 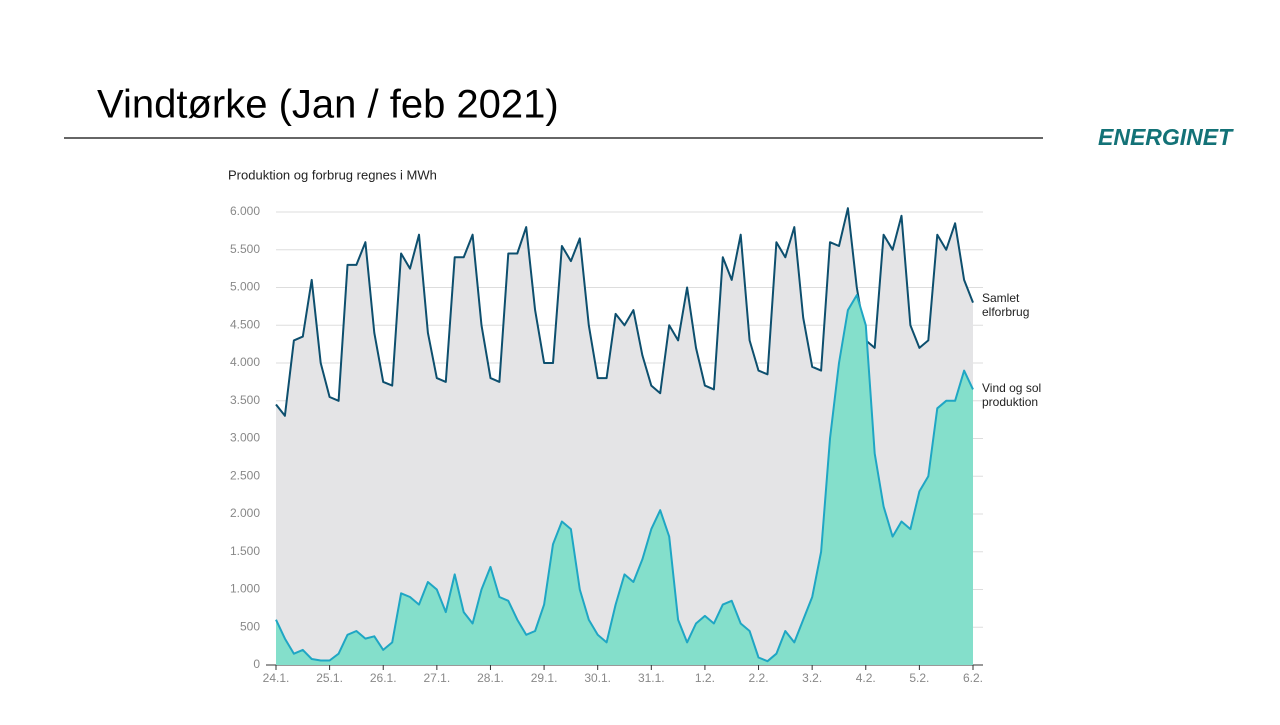 What do you see at coordinates (1012, 395) in the screenshot?
I see `legend-label: Vind og sol produktion` at bounding box center [1012, 395].